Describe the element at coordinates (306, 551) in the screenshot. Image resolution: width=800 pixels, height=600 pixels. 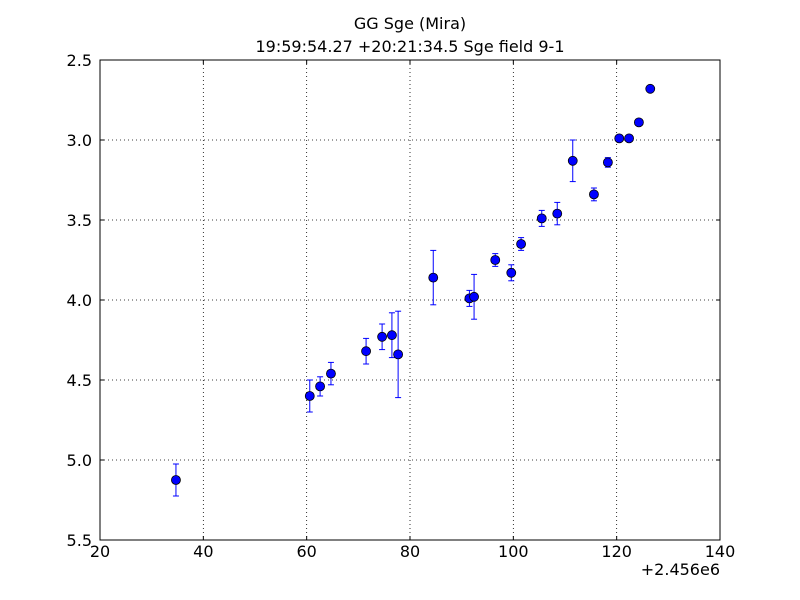
I see `x-tick-label: 60` at that location.